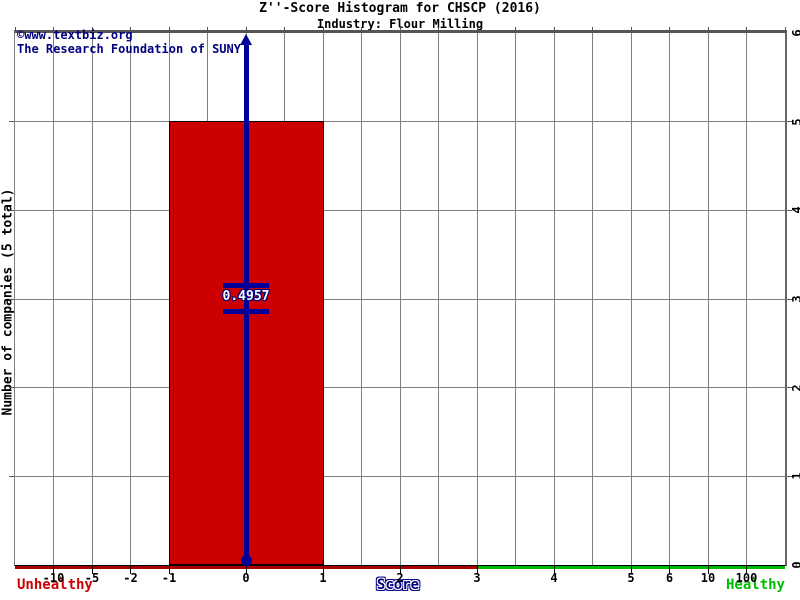  I want to click on x-tick-label: 0, so click(246, 578).